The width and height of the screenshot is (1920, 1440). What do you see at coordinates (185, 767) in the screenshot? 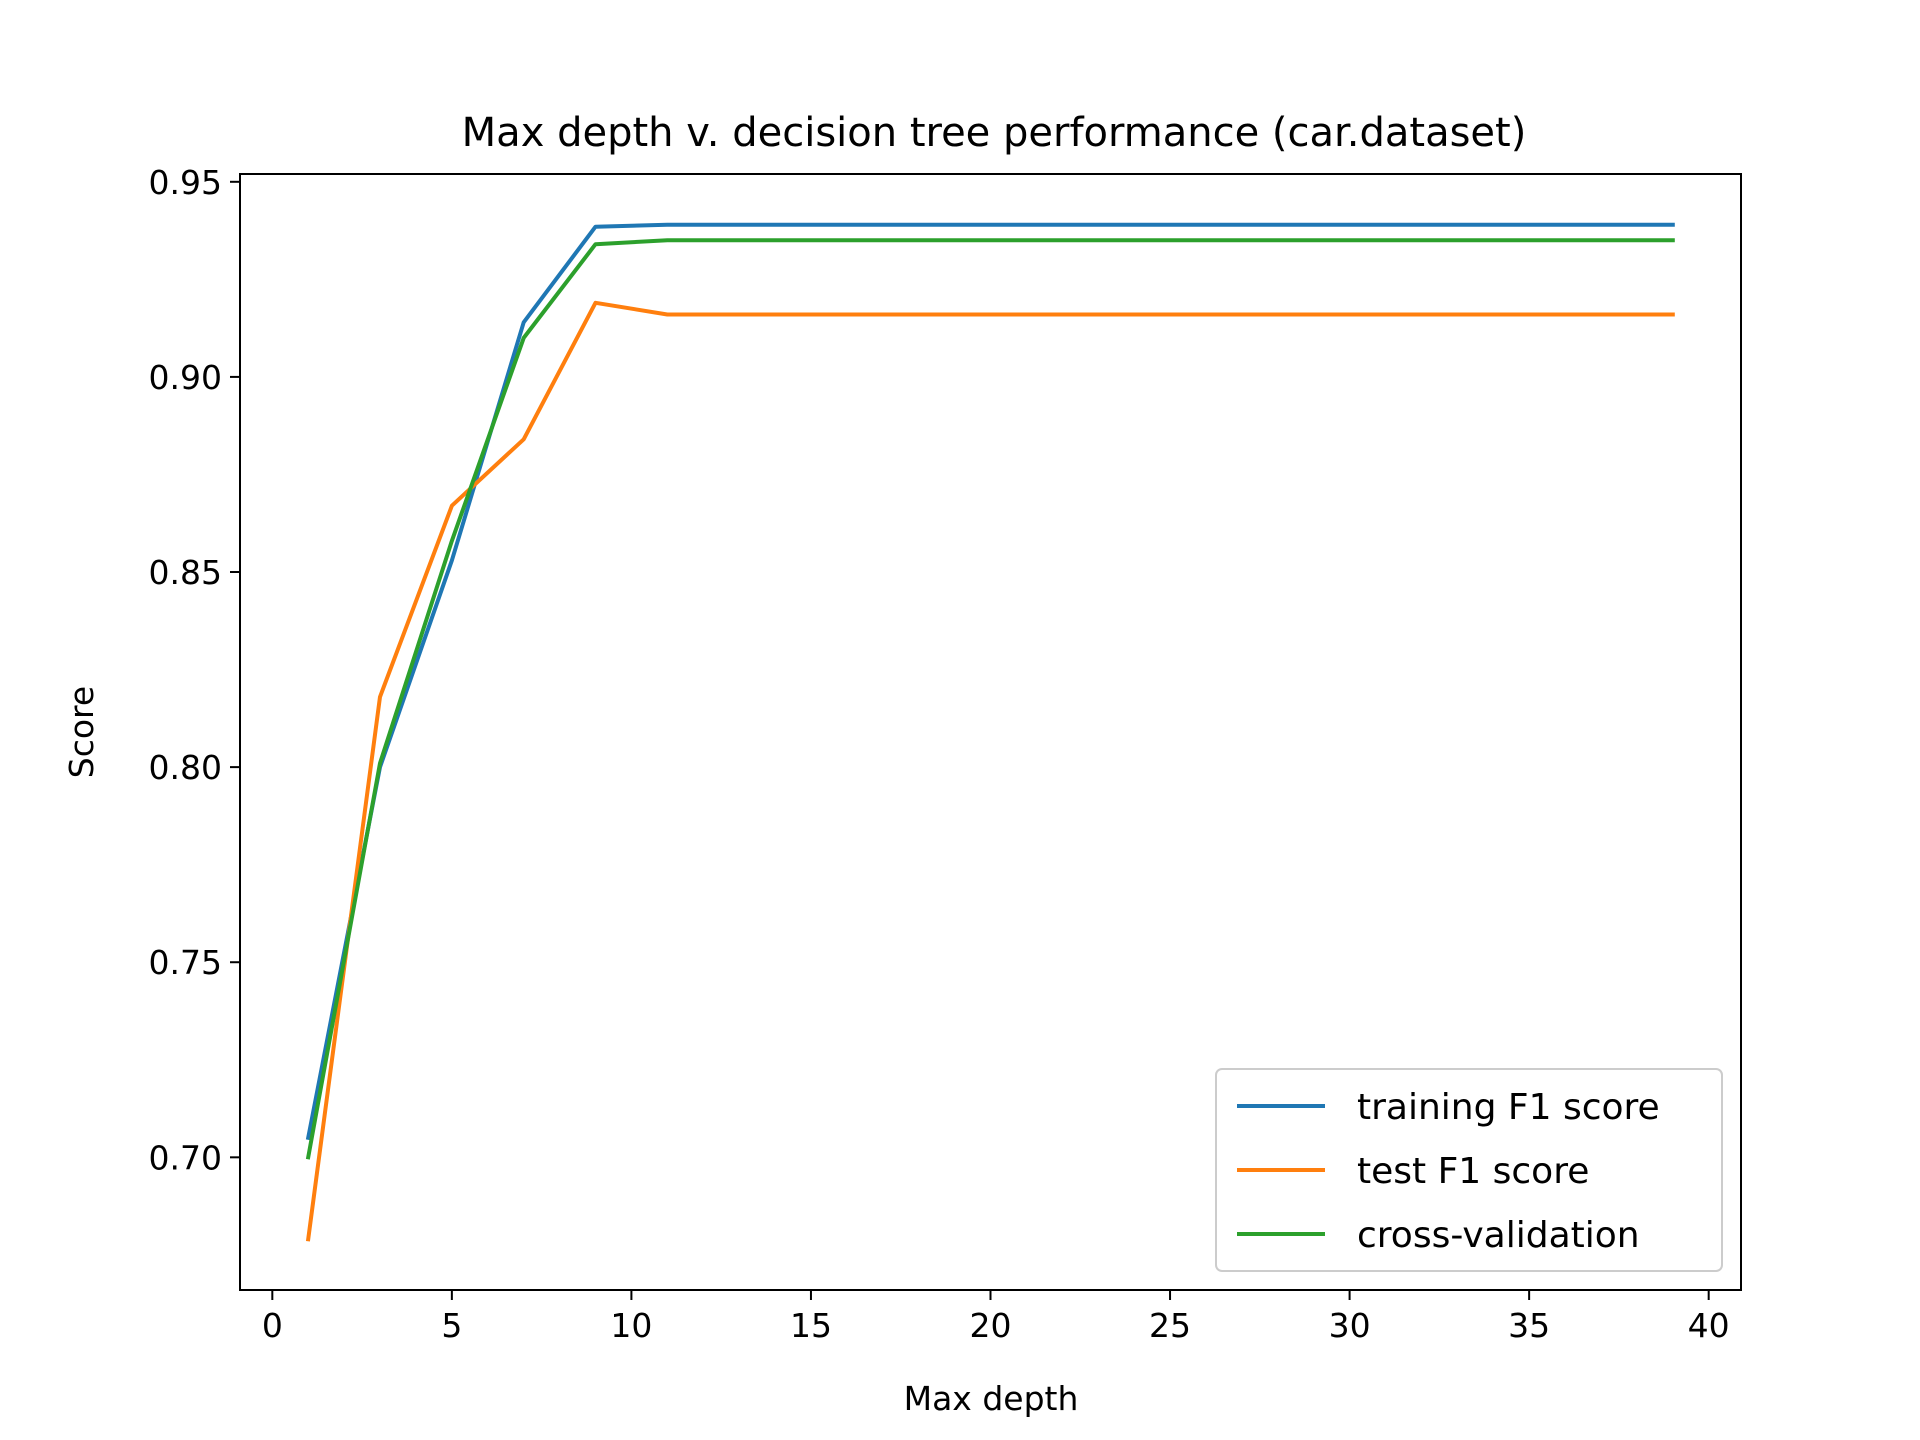
I see `y-tick-label: 0.80` at bounding box center [185, 767].